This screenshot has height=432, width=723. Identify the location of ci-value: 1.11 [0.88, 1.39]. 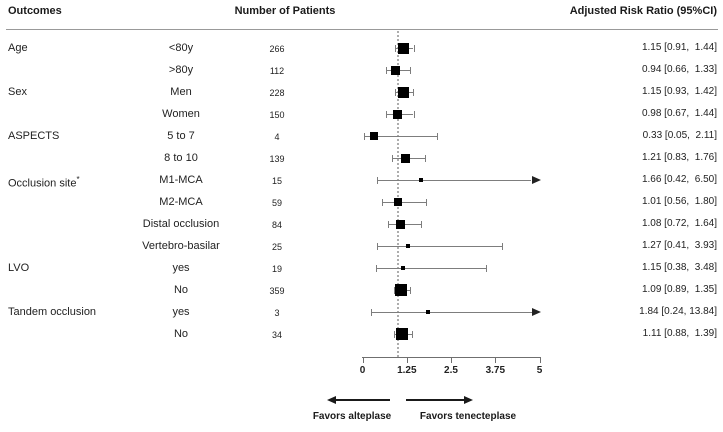
(679, 333).